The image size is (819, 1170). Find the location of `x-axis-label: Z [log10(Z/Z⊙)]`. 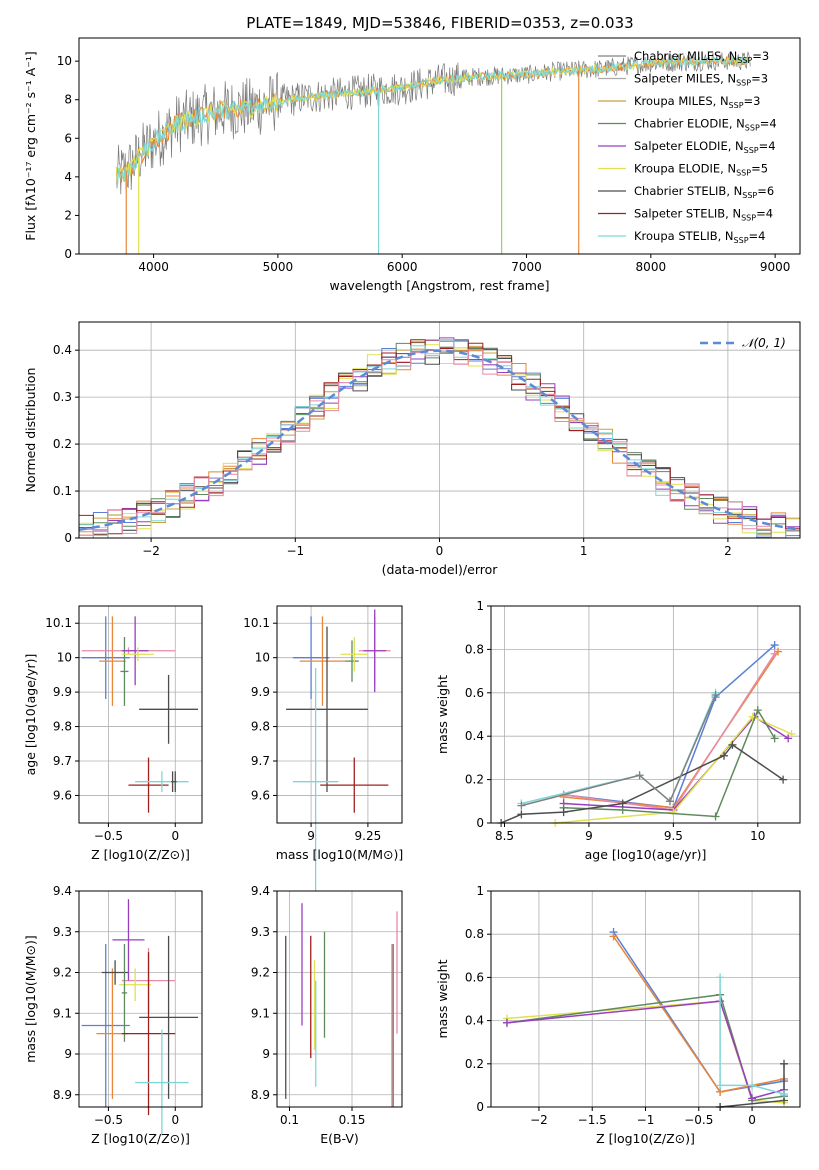

x-axis-label: Z [log10(Z/Z⊙)] is located at coordinates (140, 1138).